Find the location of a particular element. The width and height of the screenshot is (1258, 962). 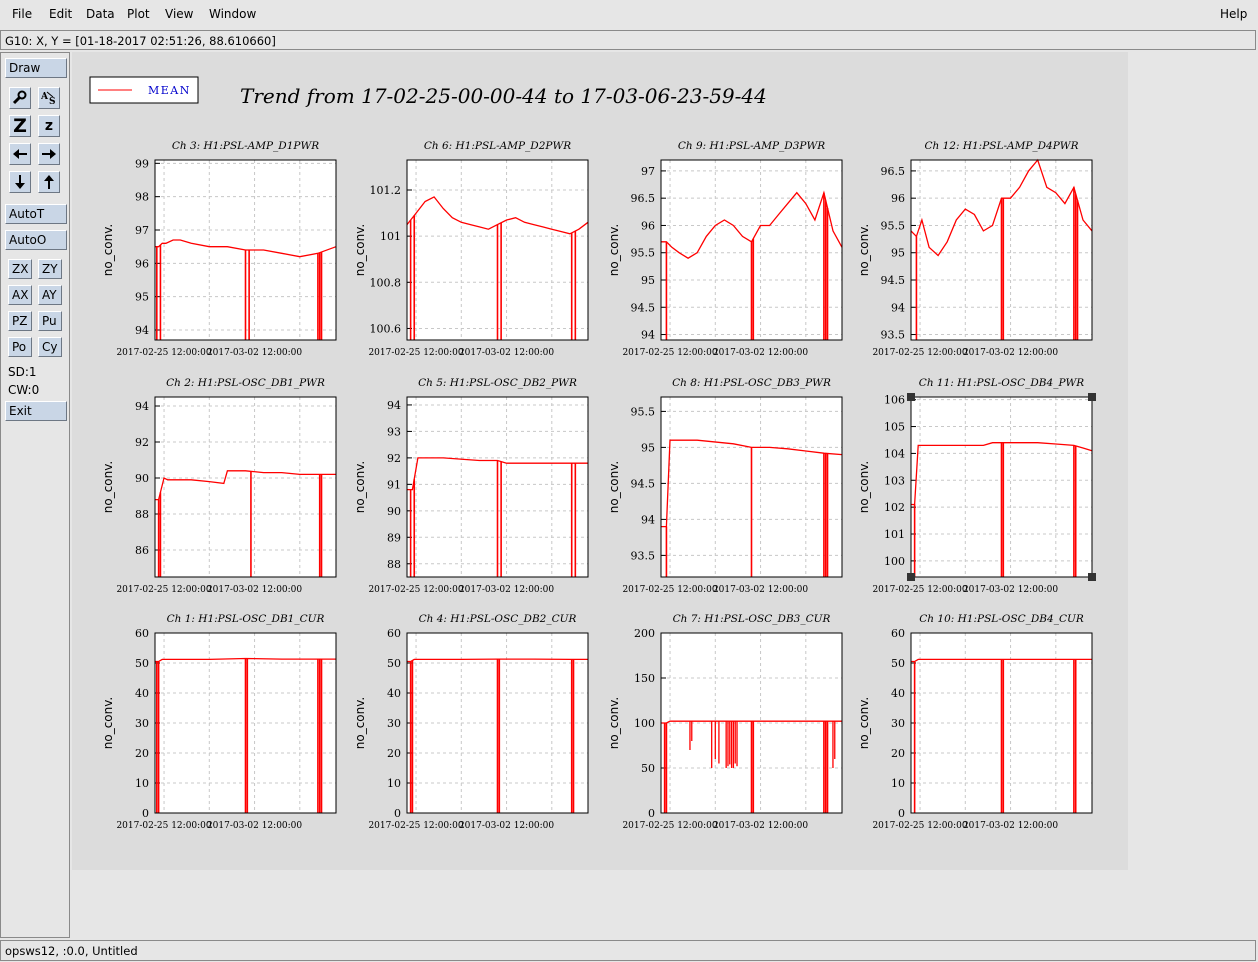

y-tick-label: 96 is located at coordinates (142, 263).